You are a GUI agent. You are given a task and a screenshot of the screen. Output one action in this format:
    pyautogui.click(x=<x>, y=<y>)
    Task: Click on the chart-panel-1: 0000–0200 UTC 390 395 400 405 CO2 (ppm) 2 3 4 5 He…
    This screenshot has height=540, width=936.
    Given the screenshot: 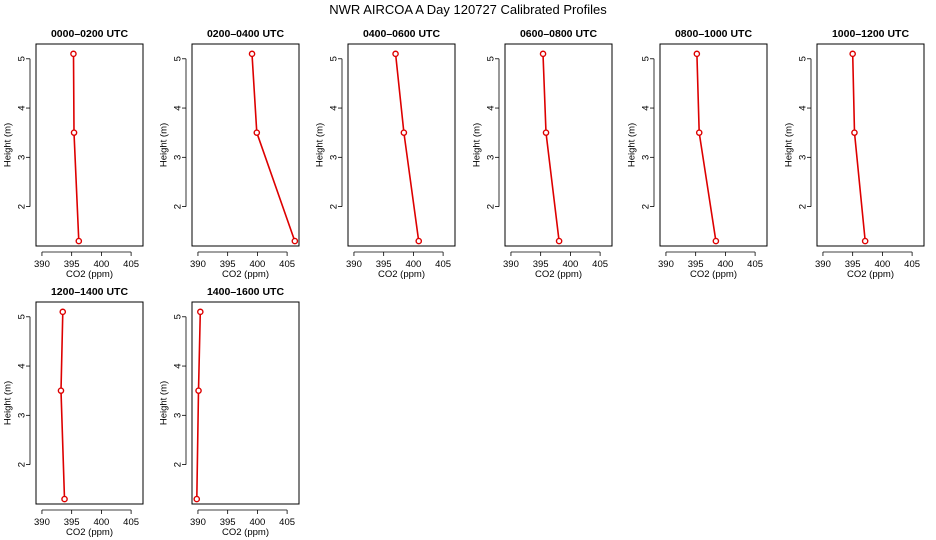 What is the action you would take?
    pyautogui.click(x=73, y=154)
    